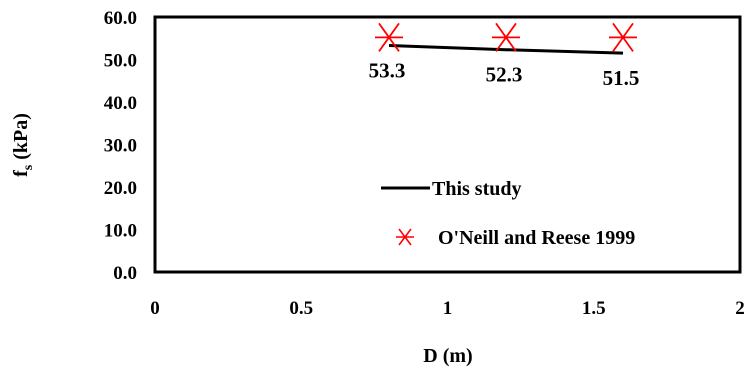 Image resolution: width=750 pixels, height=379 pixels. Describe the element at coordinates (28, 167) in the screenshot. I see `y-axis-title-subscript: s` at that location.